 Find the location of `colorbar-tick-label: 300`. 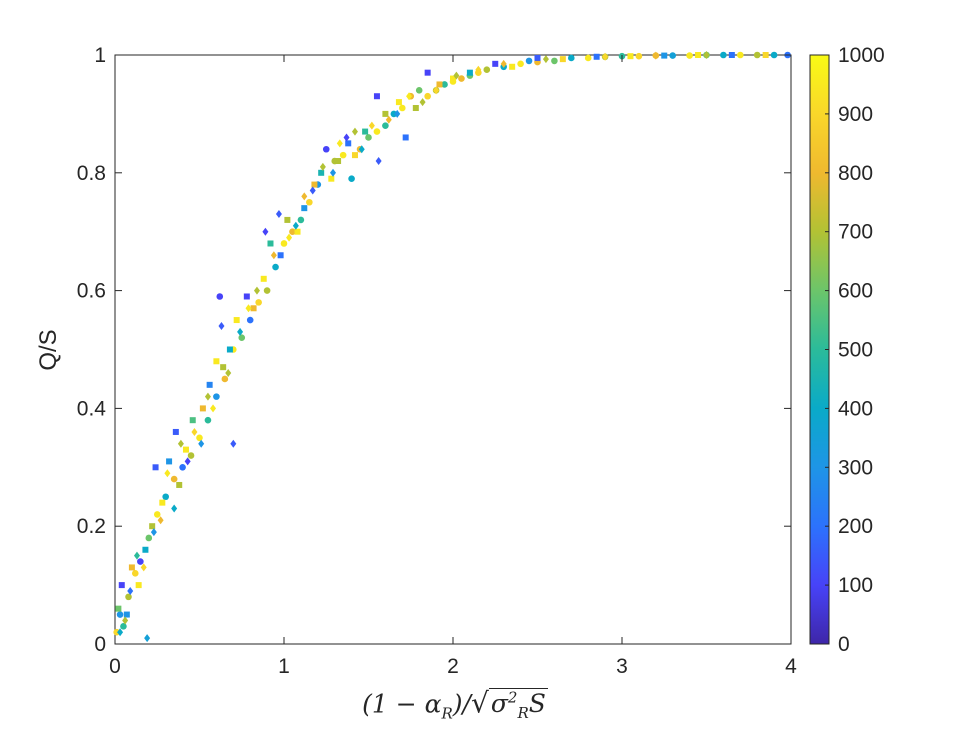

colorbar-tick-label: 300 is located at coordinates (855, 467).